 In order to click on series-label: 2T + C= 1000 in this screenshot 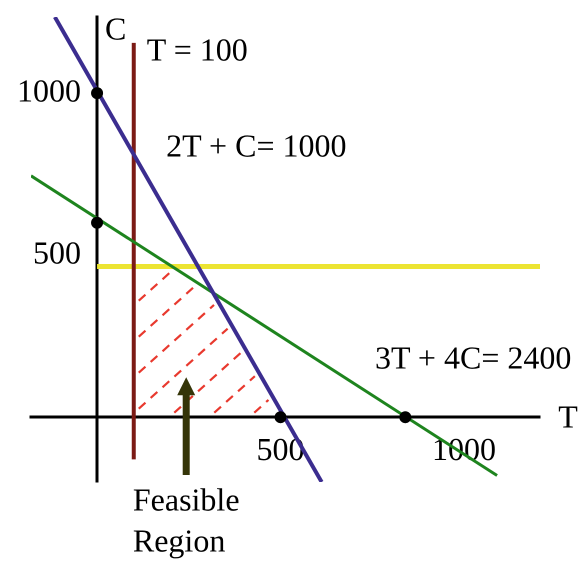, I will do `click(256, 146)`.